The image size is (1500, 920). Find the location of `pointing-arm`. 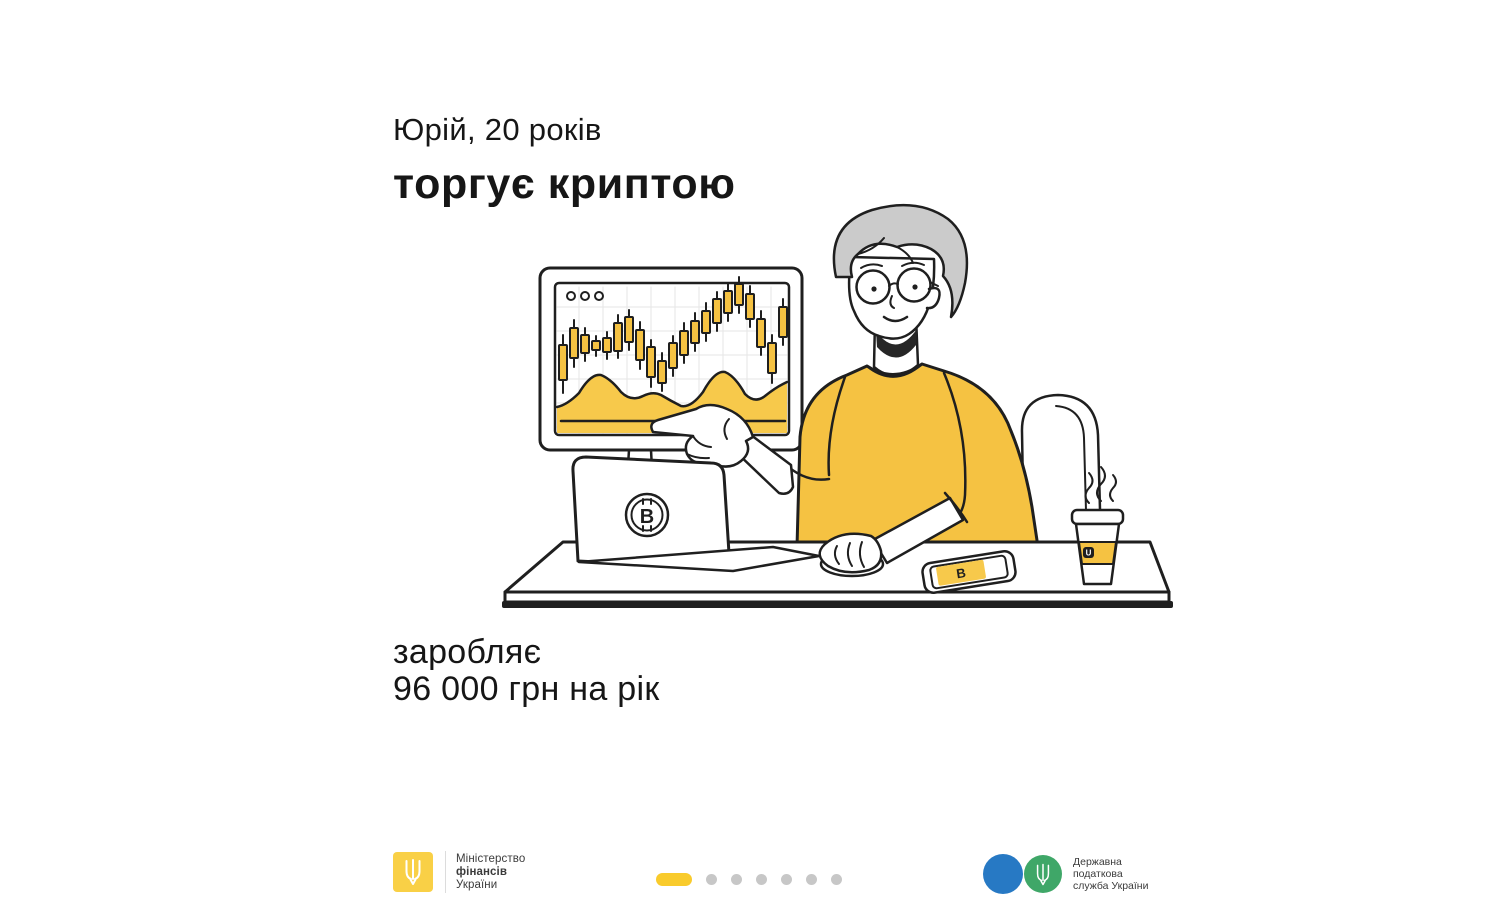

pointing-arm is located at coordinates (740, 449).